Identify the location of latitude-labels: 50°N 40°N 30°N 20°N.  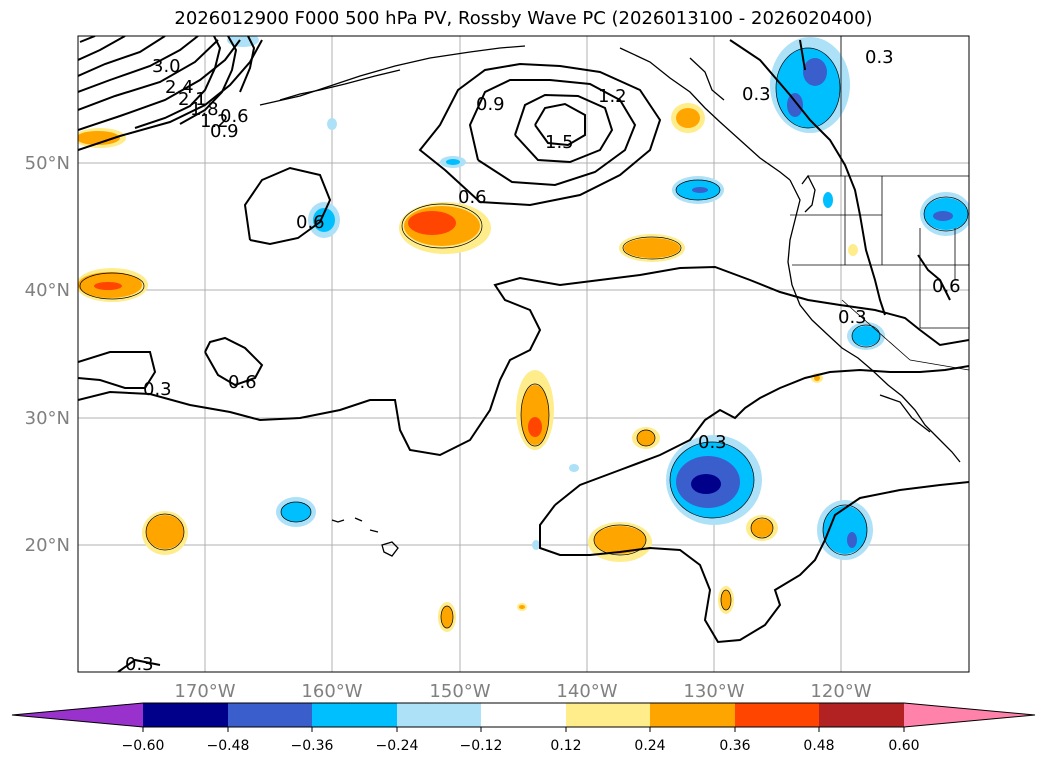
(47, 354).